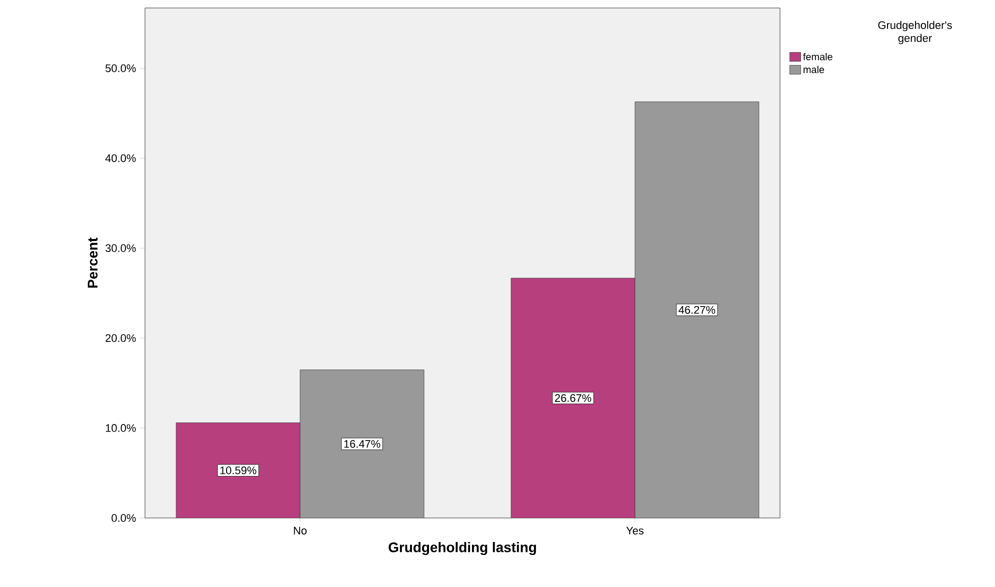  I want to click on x-axis-title: Grudgeholding lasting, so click(462, 549).